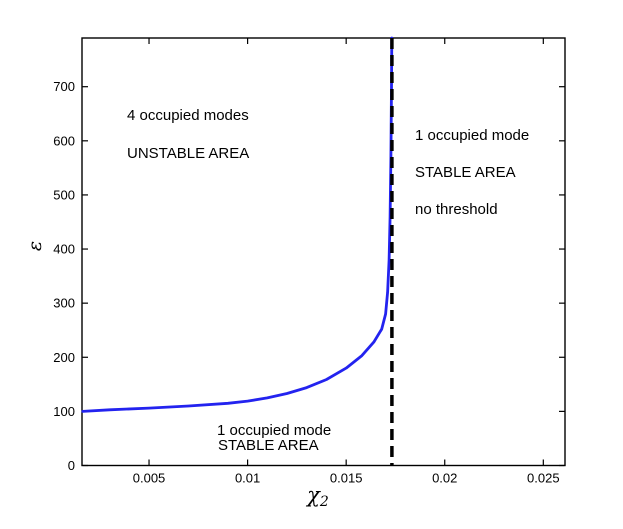  I want to click on x-axis-label-subscript: 2, so click(324, 502).